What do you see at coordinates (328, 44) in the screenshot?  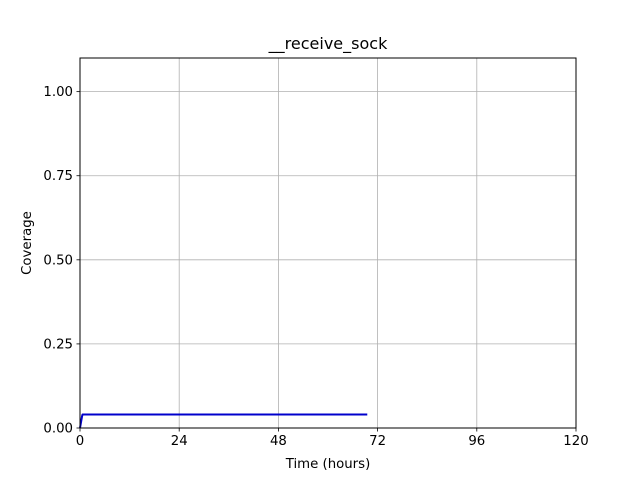 I see `chart-title: __receive_sock` at bounding box center [328, 44].